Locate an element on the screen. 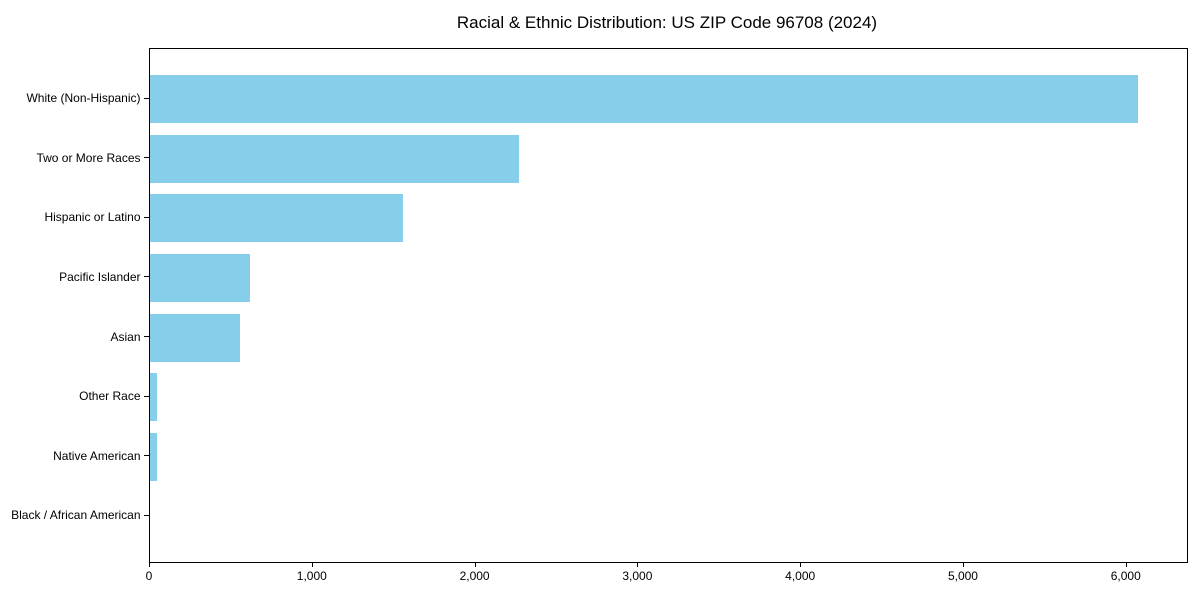 This screenshot has height=600, width=1200. x-tick-label: 0 is located at coordinates (149, 575).